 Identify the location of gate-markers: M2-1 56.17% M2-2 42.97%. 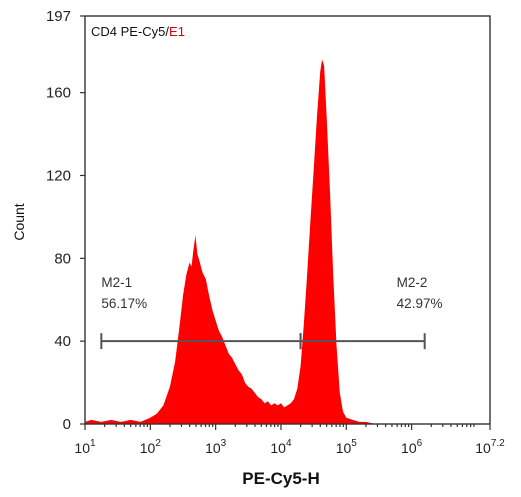
(271, 312).